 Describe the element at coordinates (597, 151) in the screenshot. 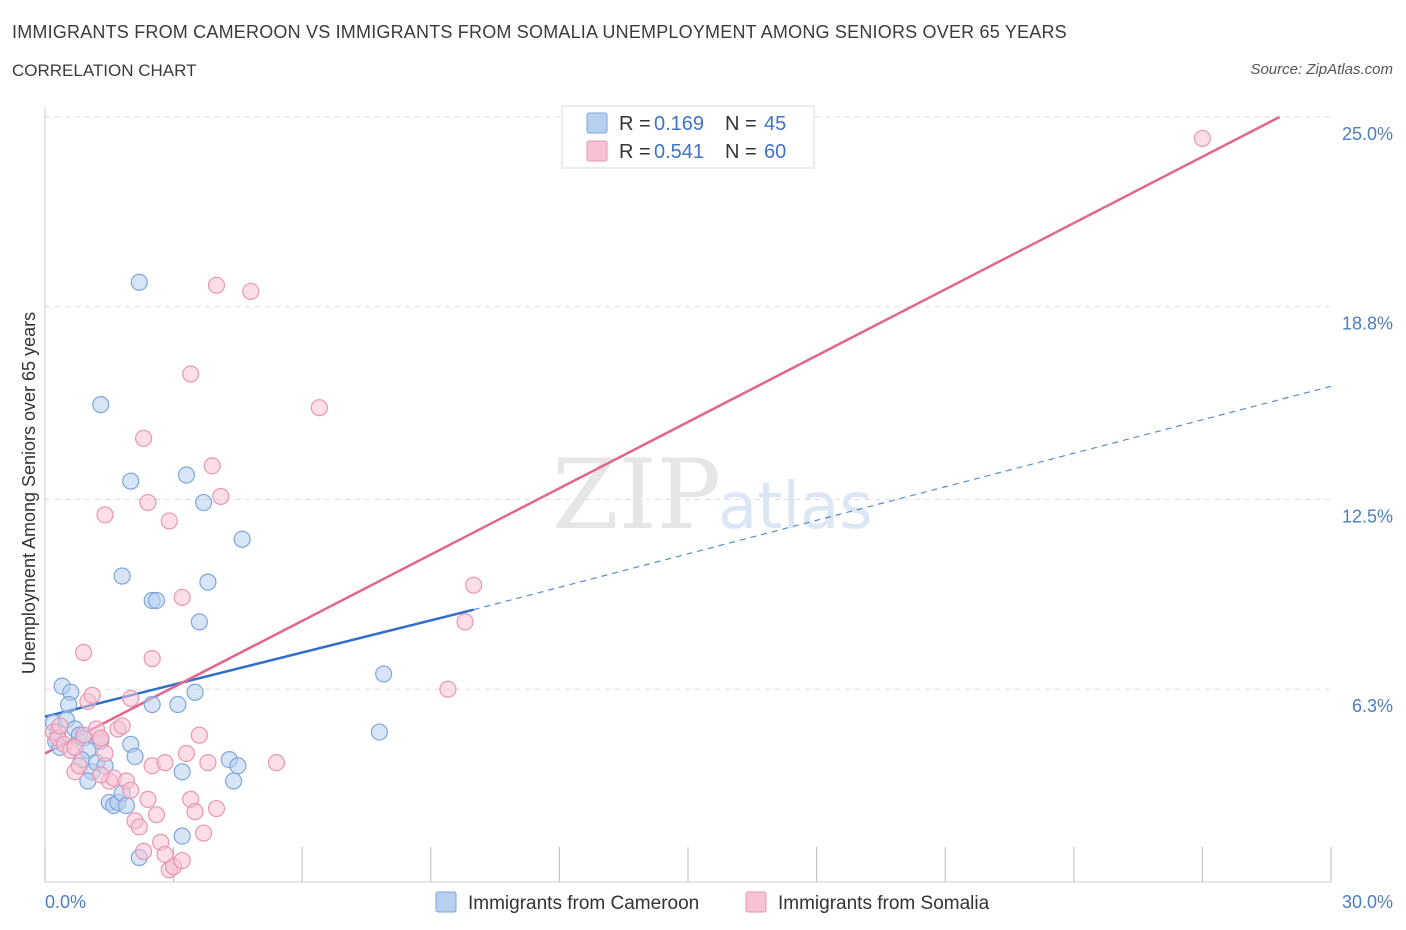

I see `legend-swatch-somalia` at that location.